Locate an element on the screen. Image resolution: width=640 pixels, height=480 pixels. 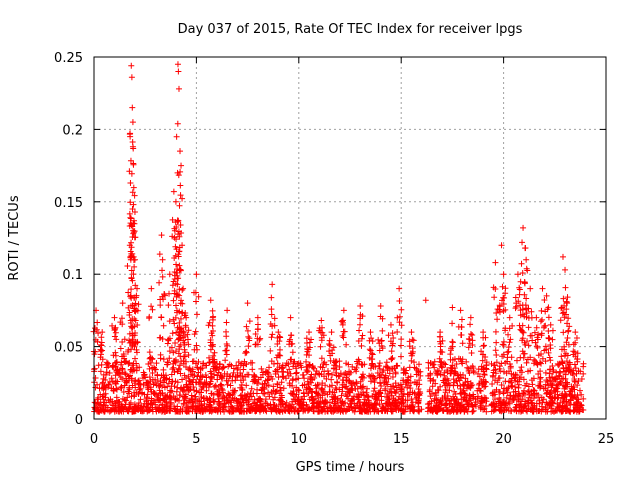
x-tick-label: 25 is located at coordinates (606, 439).